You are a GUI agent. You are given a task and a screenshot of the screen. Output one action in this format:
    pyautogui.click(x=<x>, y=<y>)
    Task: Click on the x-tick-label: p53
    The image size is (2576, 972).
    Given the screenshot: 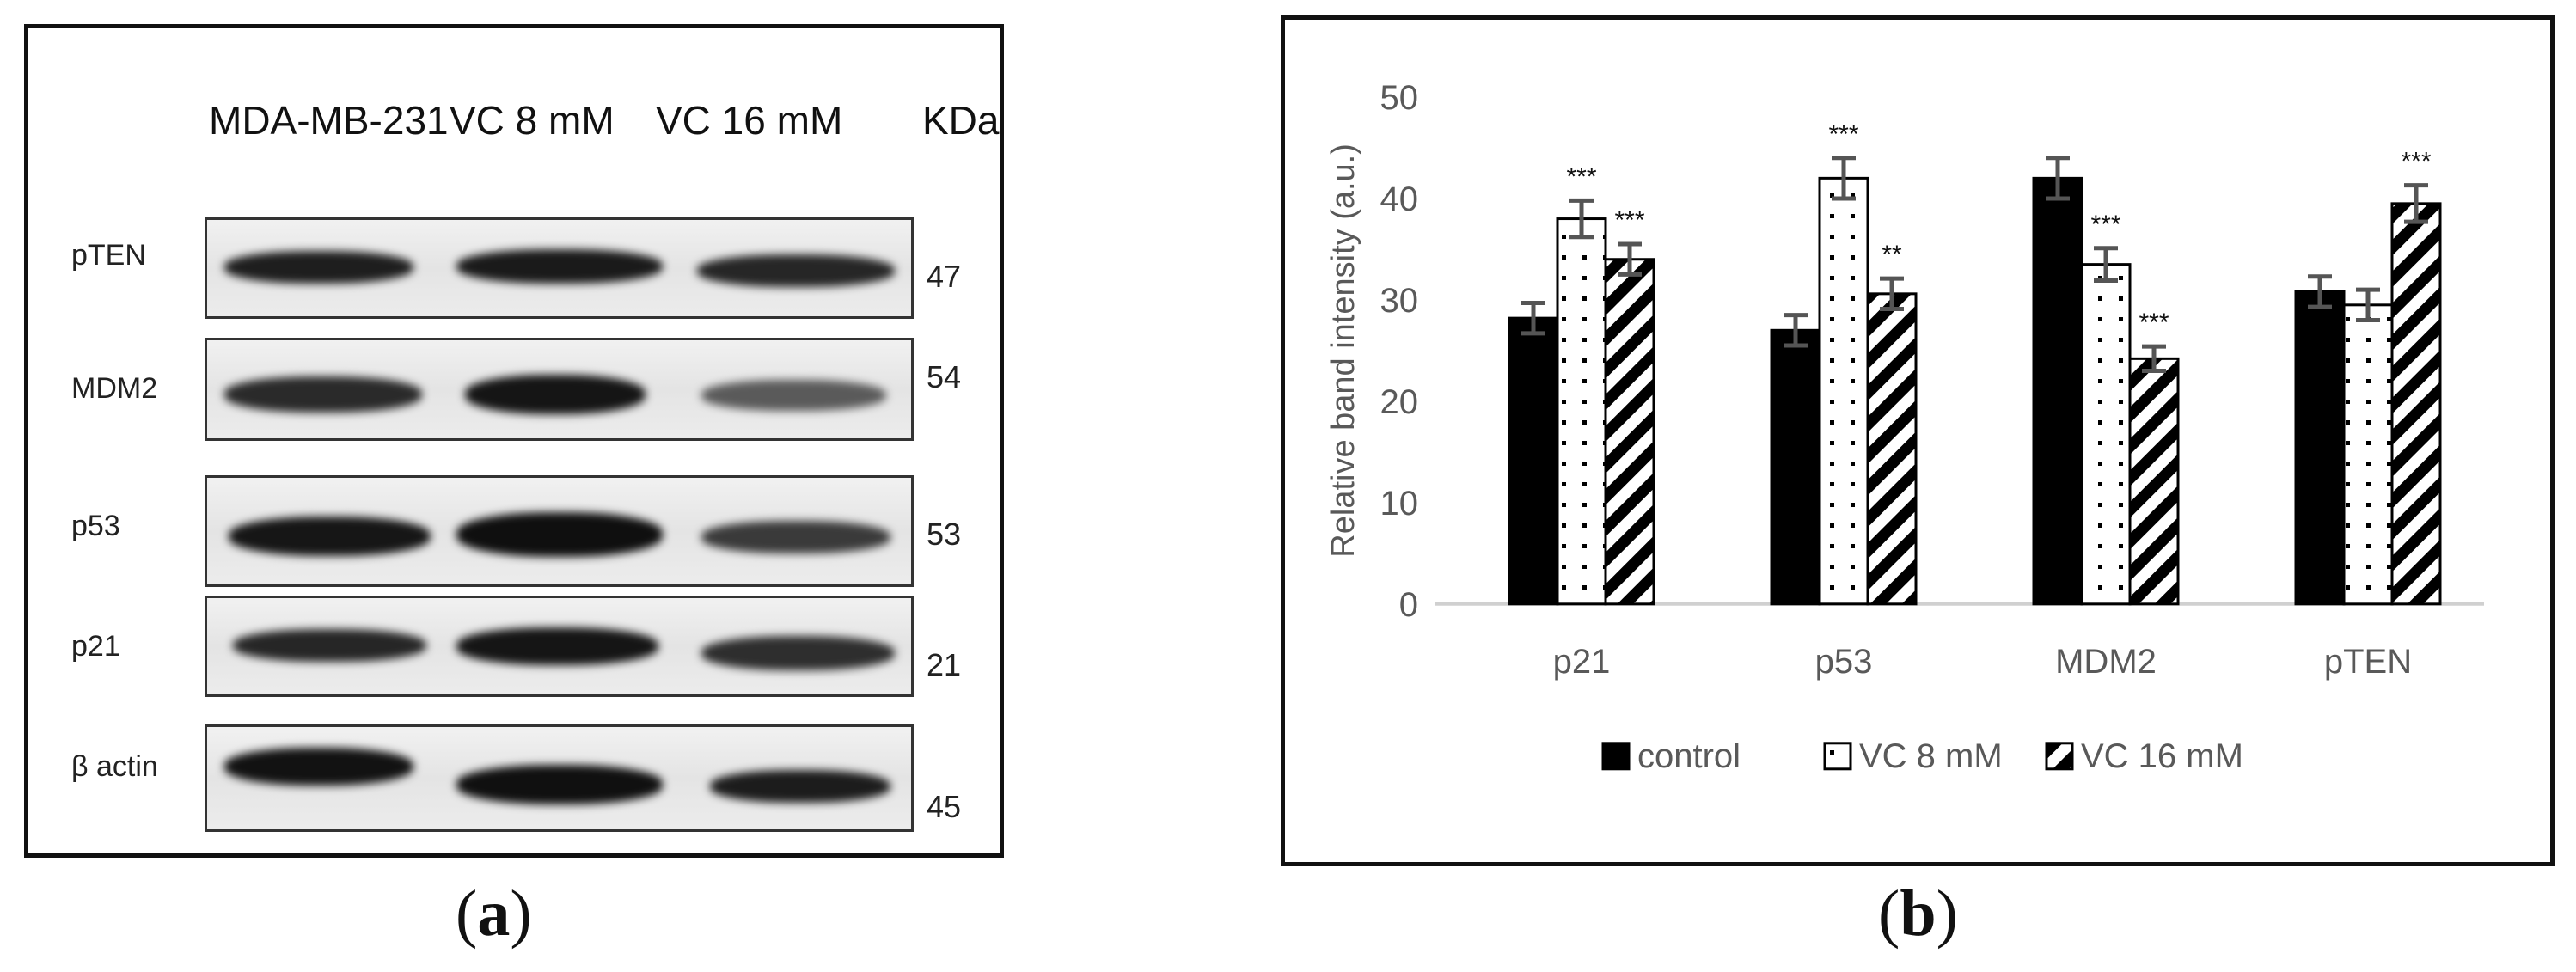 What is the action you would take?
    pyautogui.click(x=1844, y=662)
    